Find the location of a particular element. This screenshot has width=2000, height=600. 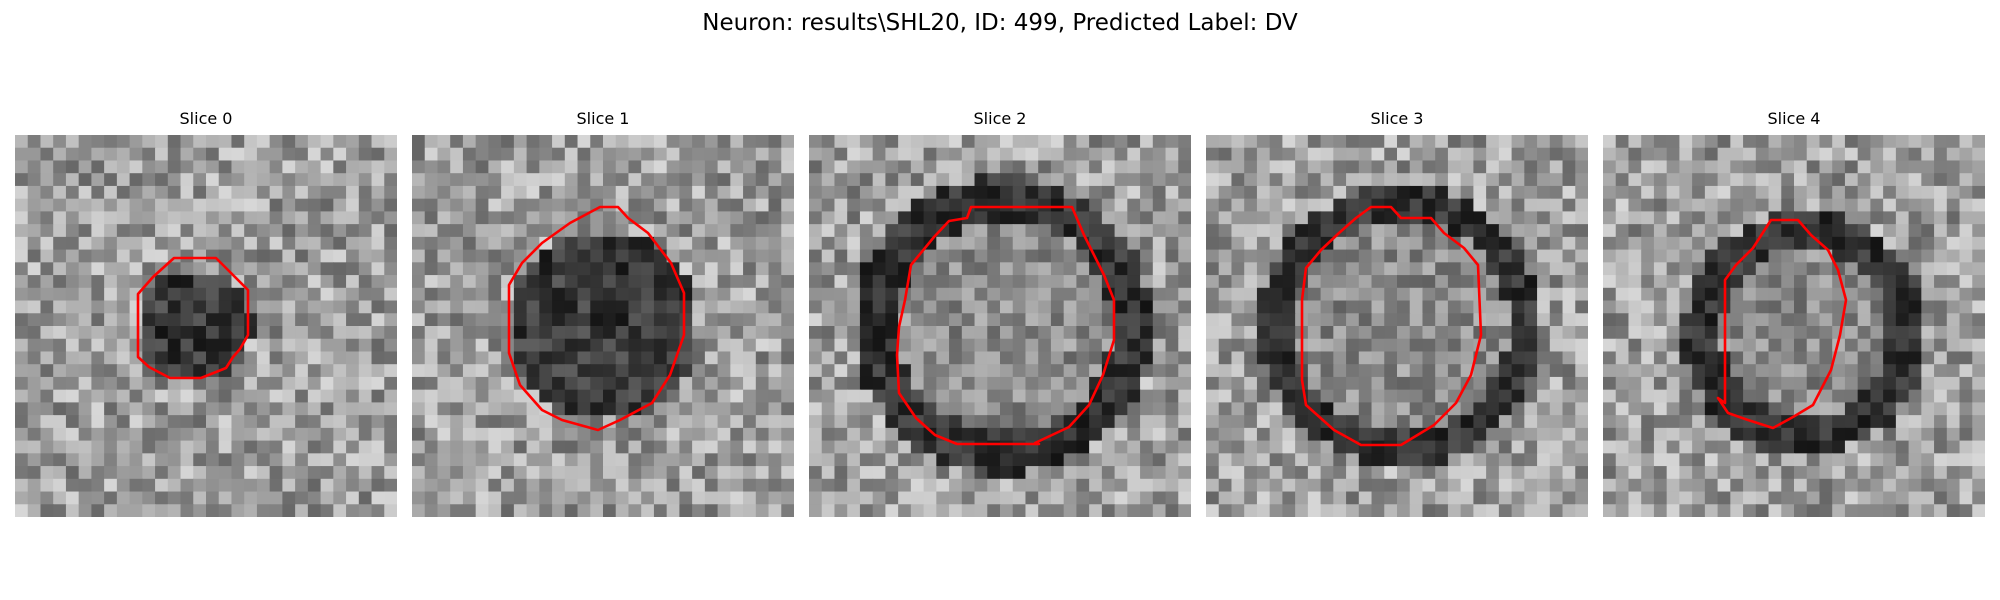

slice-title-0: Slice 0 is located at coordinates (206, 118).